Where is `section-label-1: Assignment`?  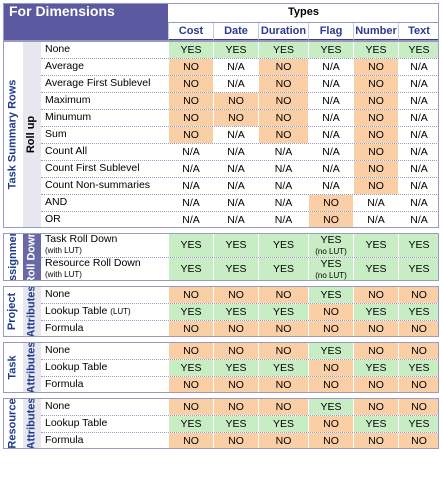 section-label-1: Assignment is located at coordinates (13, 257).